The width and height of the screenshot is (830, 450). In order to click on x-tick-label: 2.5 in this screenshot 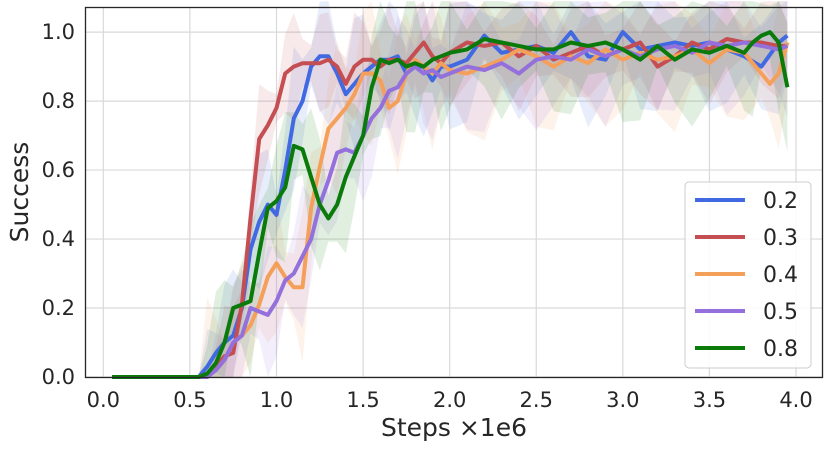, I will do `click(536, 400)`.